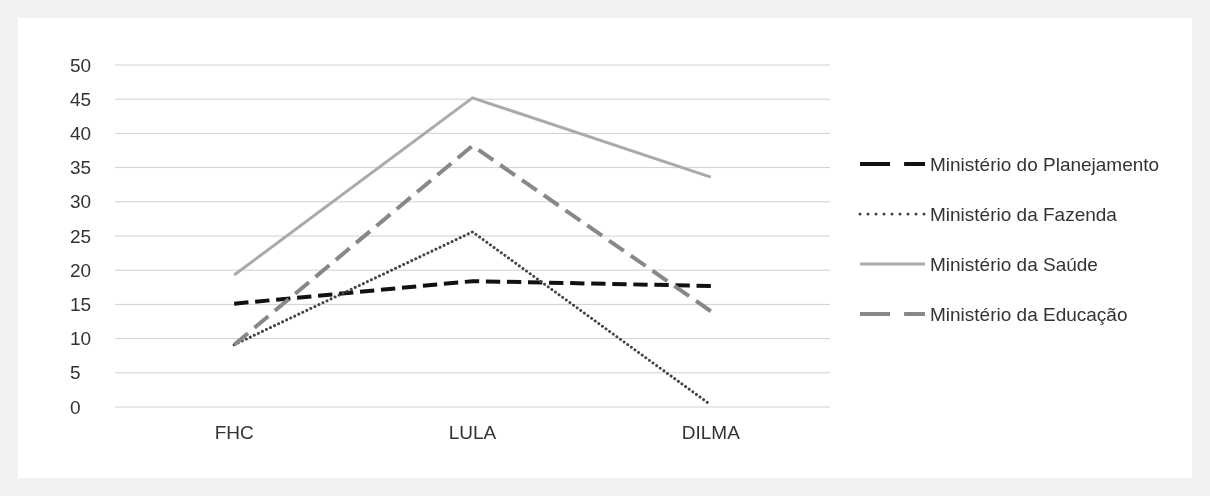 This screenshot has width=1210, height=496. Describe the element at coordinates (75, 373) in the screenshot. I see `y-tick-label: 5` at that location.